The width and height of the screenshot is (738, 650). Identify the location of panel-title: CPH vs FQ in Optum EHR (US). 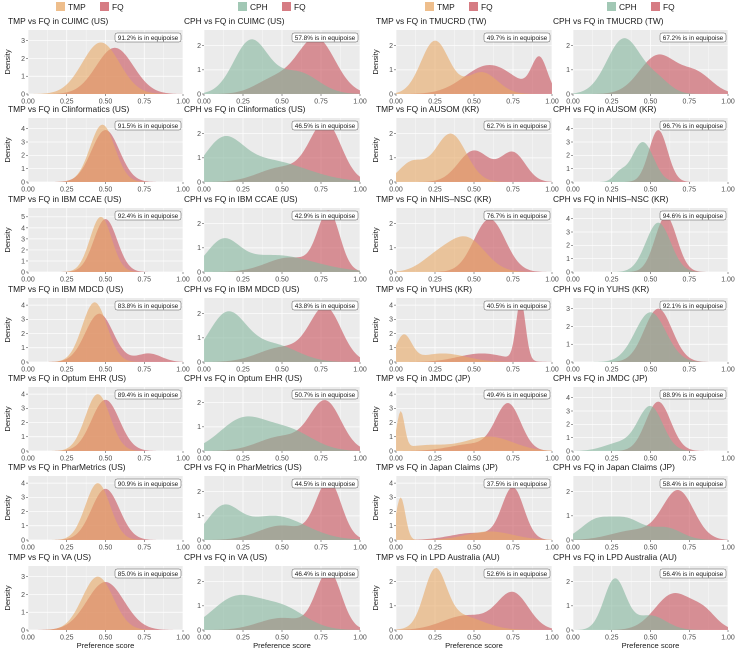
(243, 378).